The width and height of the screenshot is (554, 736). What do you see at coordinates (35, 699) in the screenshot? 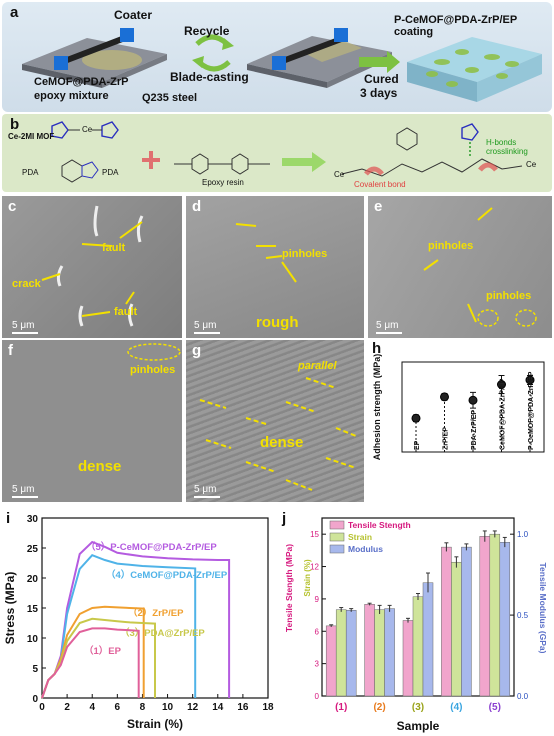
I see `i-ytick-label: 0` at bounding box center [35, 699].